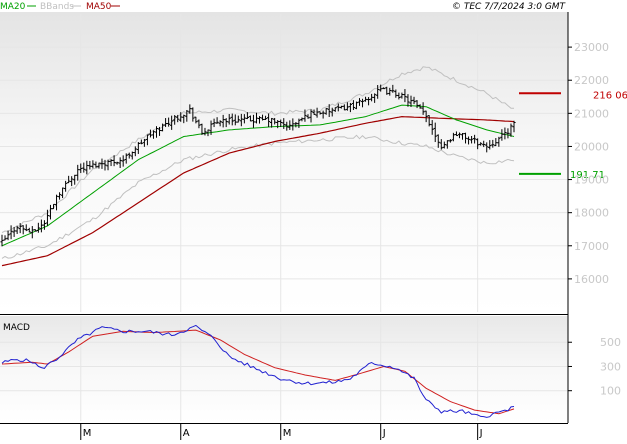 Image resolution: width=627 pixels, height=444 pixels. What do you see at coordinates (594, 367) in the screenshot?
I see `macd-y-axis: 100 300 500` at bounding box center [594, 367].